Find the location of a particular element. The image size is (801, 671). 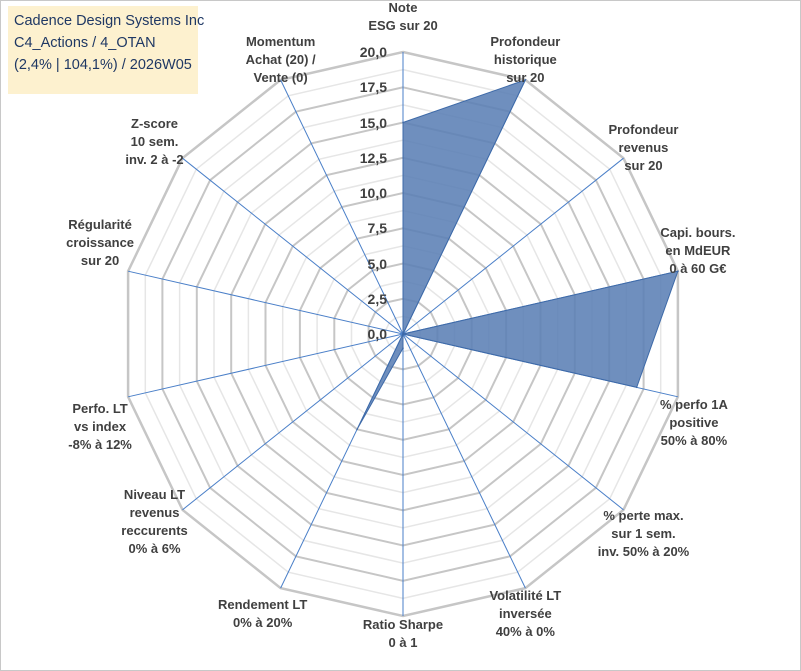

tick-label: 20,0 is located at coordinates (373, 52).